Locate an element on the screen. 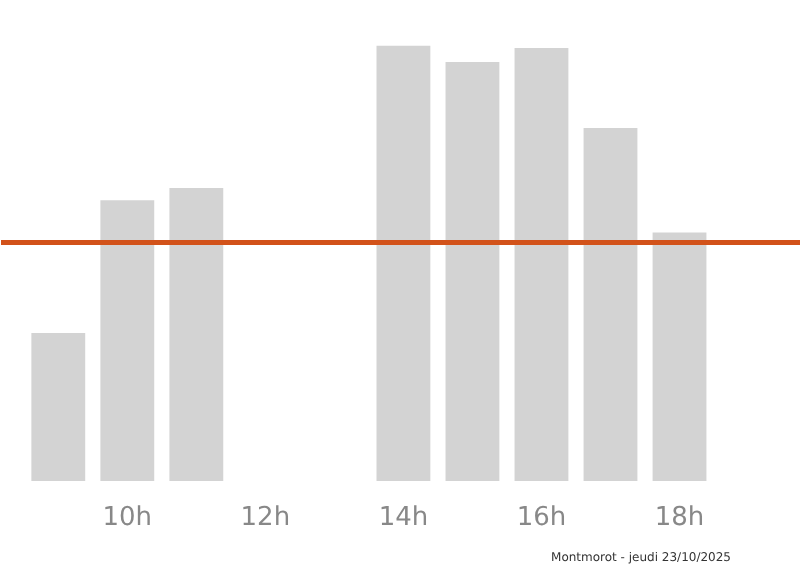  x-tick-label: 16h is located at coordinates (541, 518).